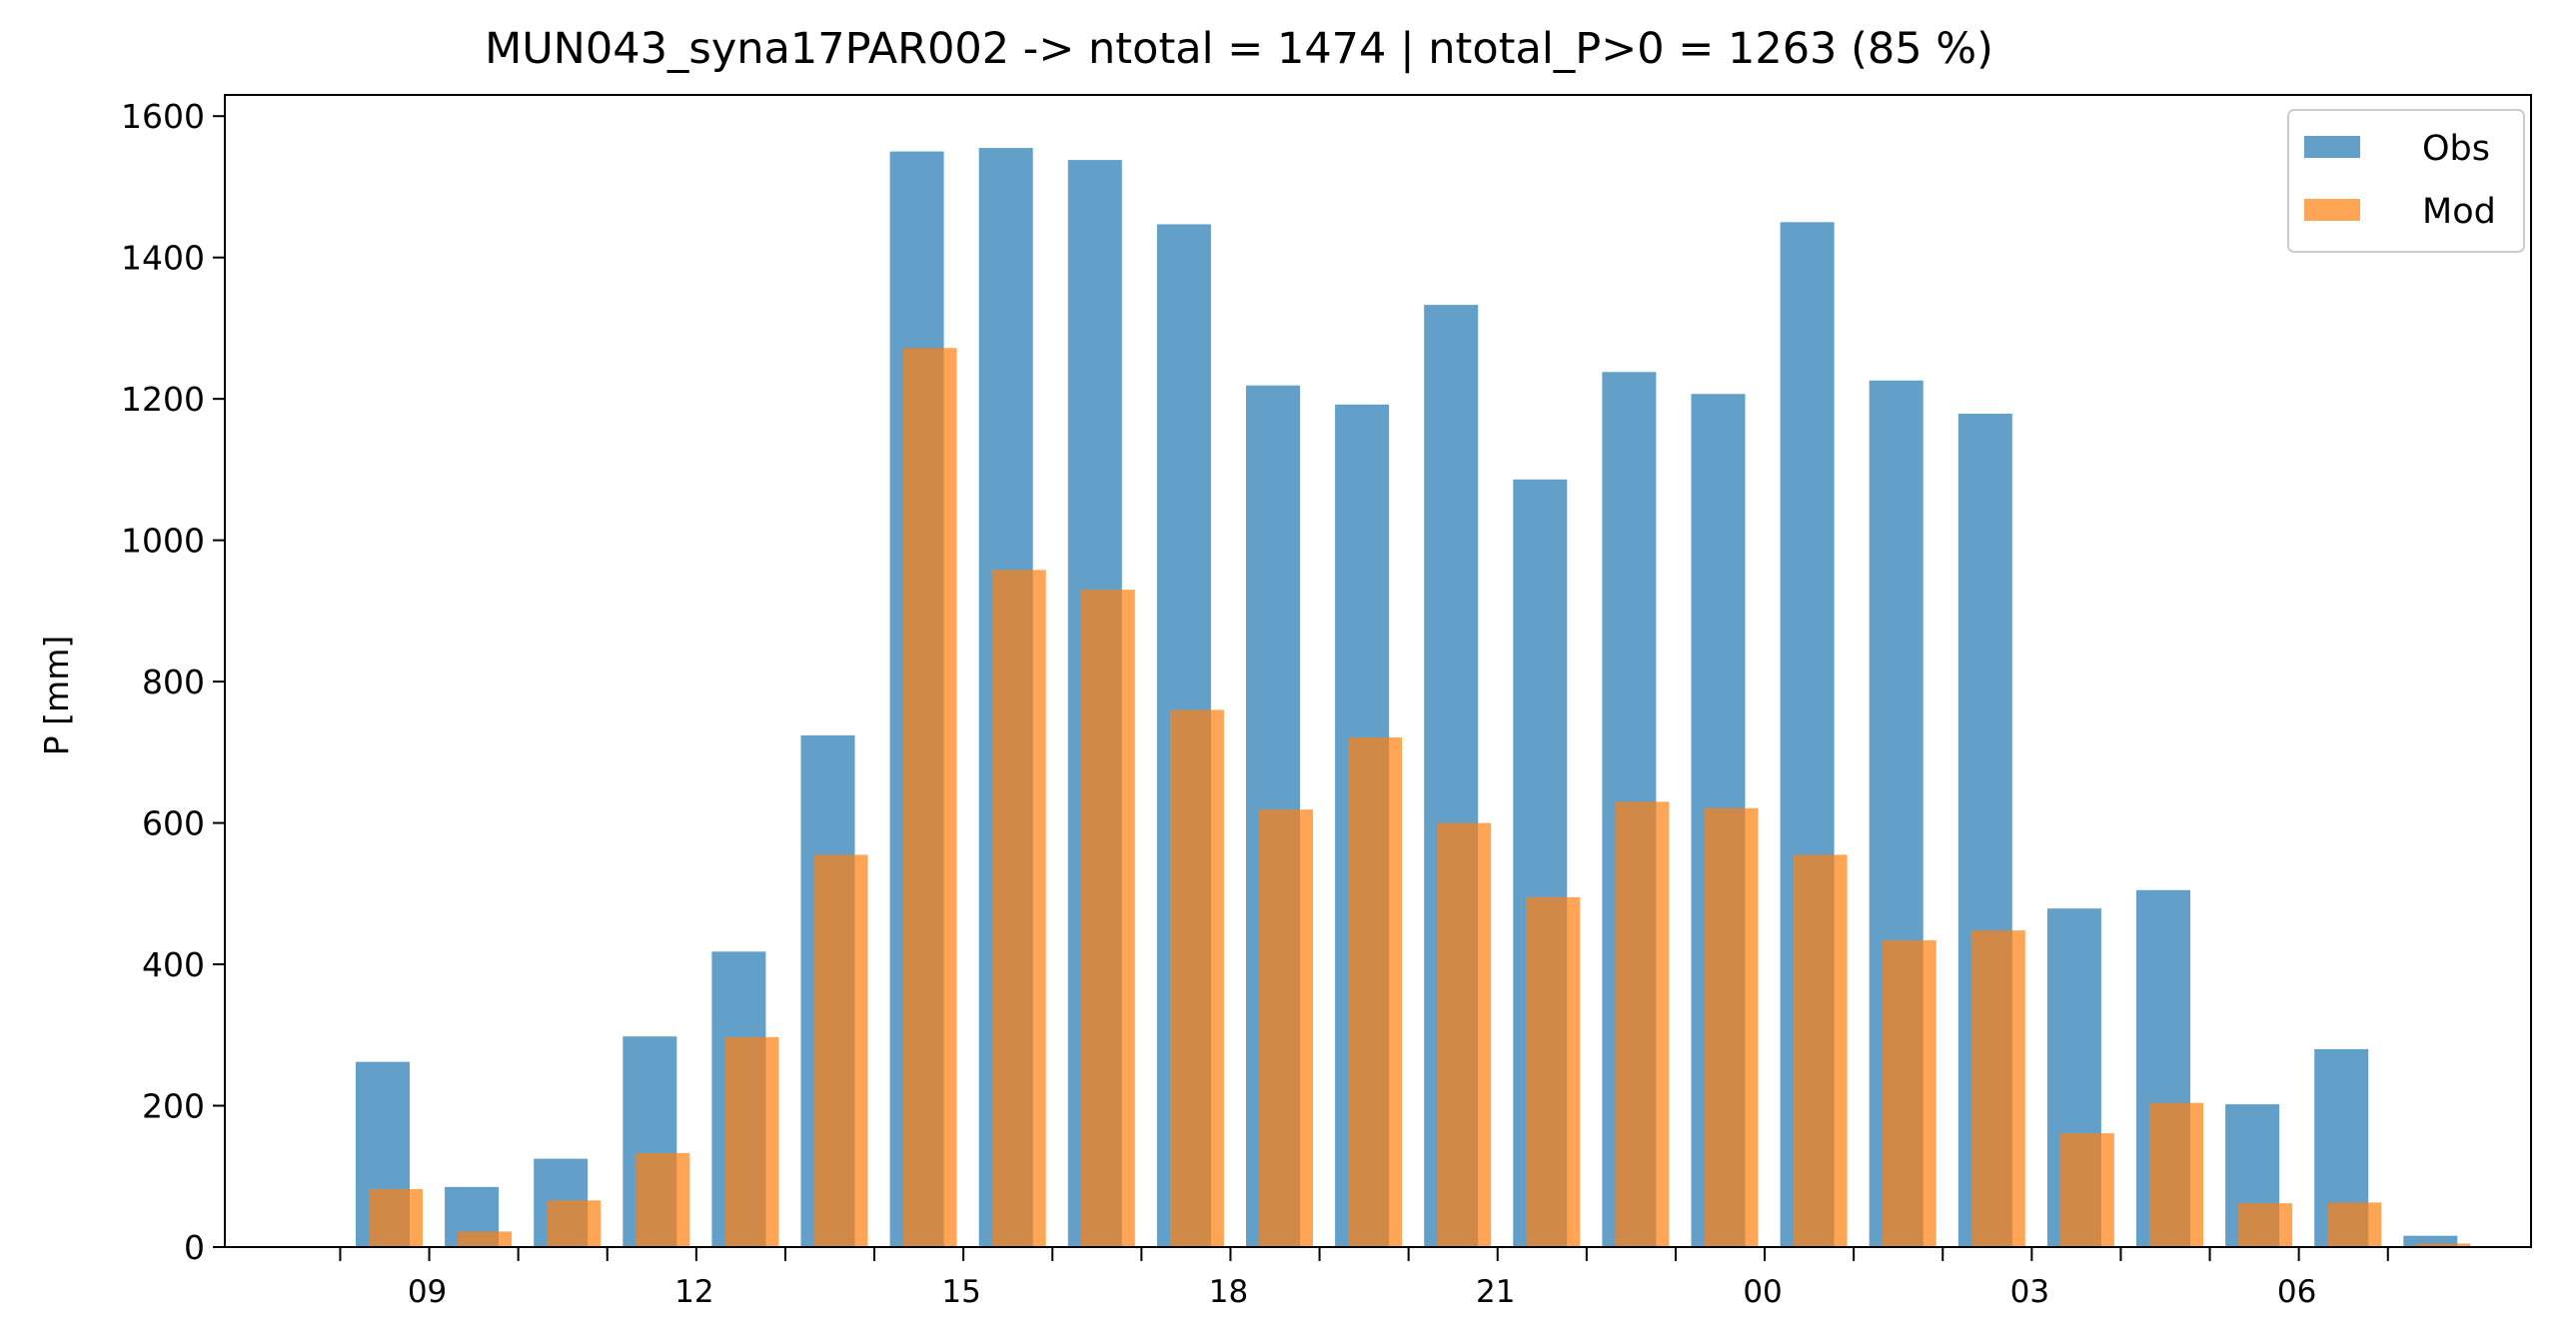 The image size is (2576, 1342). I want to click on x-tick-label: 12, so click(693, 1292).